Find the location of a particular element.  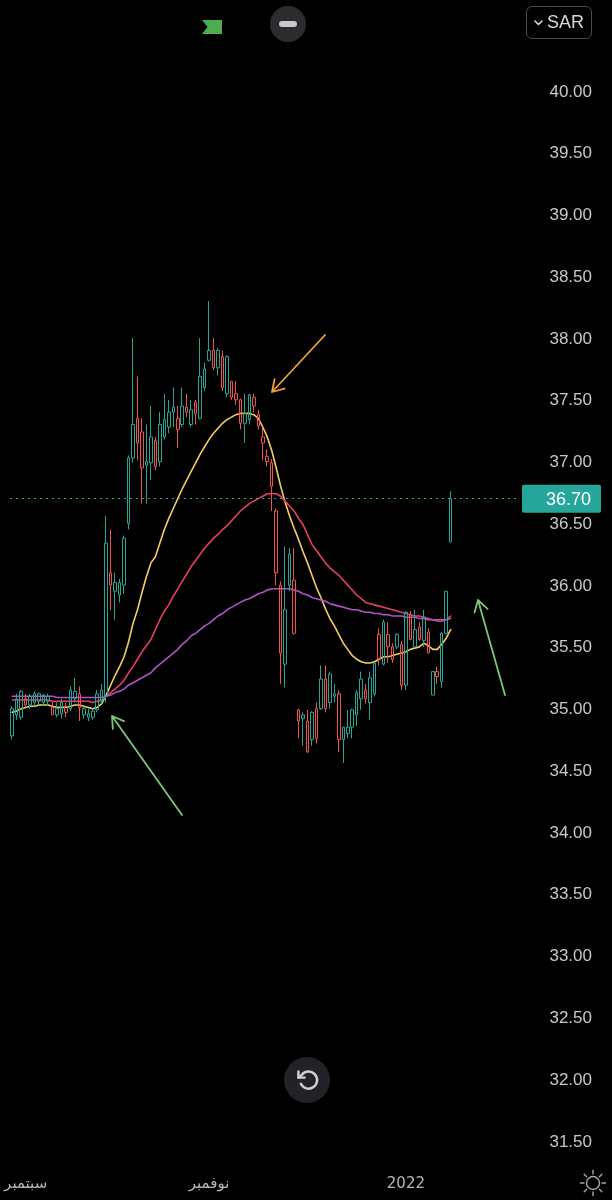

ref-line-label: 36.70 is located at coordinates (569, 498).